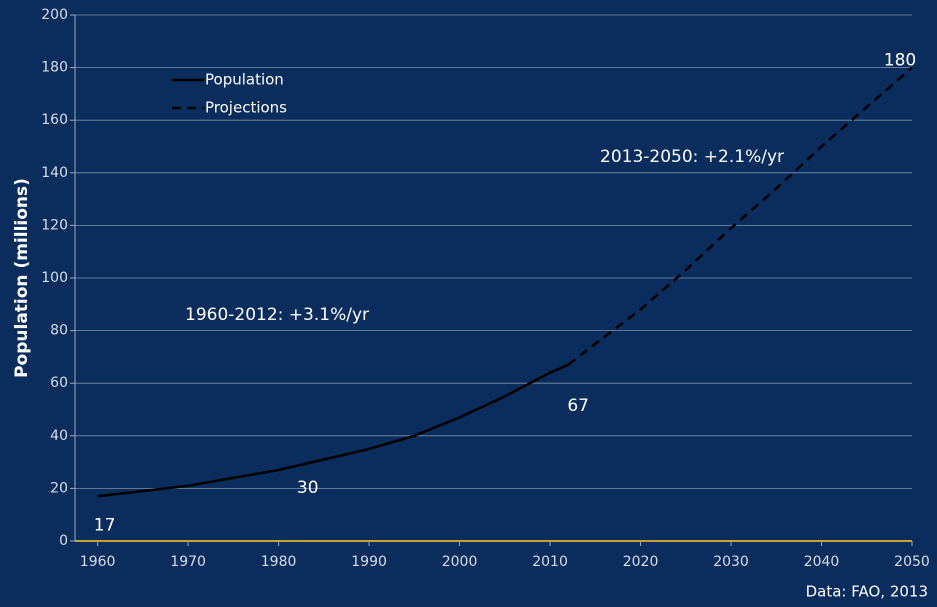  What do you see at coordinates (692, 157) in the screenshot?
I see `annotation: 2013-2050: +2.1%/yr` at bounding box center [692, 157].